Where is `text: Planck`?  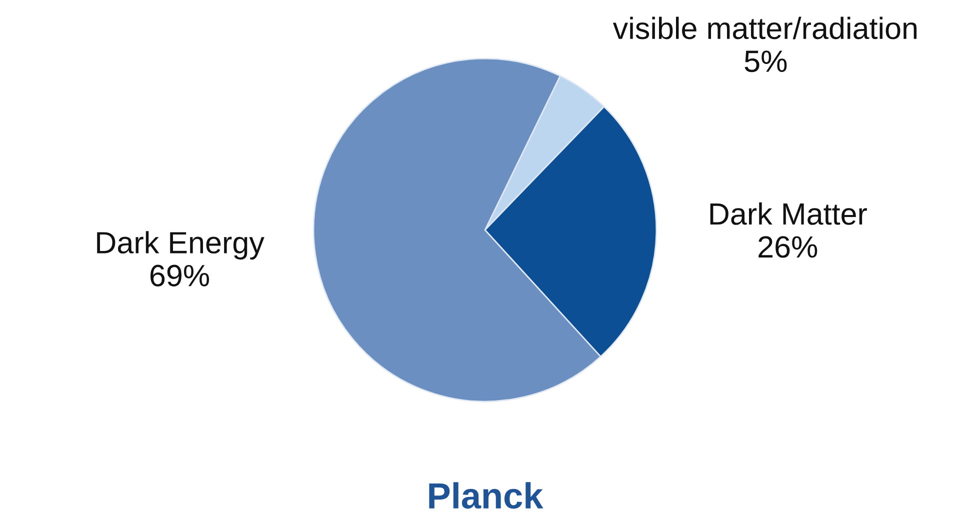
text: Planck is located at coordinates (486, 495).